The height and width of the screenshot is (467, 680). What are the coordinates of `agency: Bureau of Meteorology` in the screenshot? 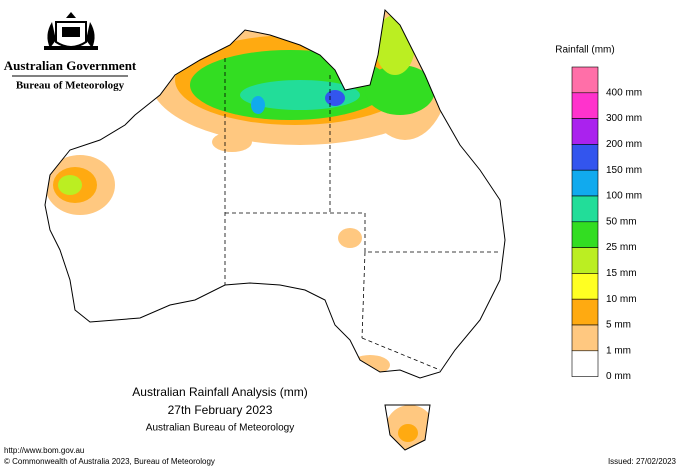 It's located at (70, 86).